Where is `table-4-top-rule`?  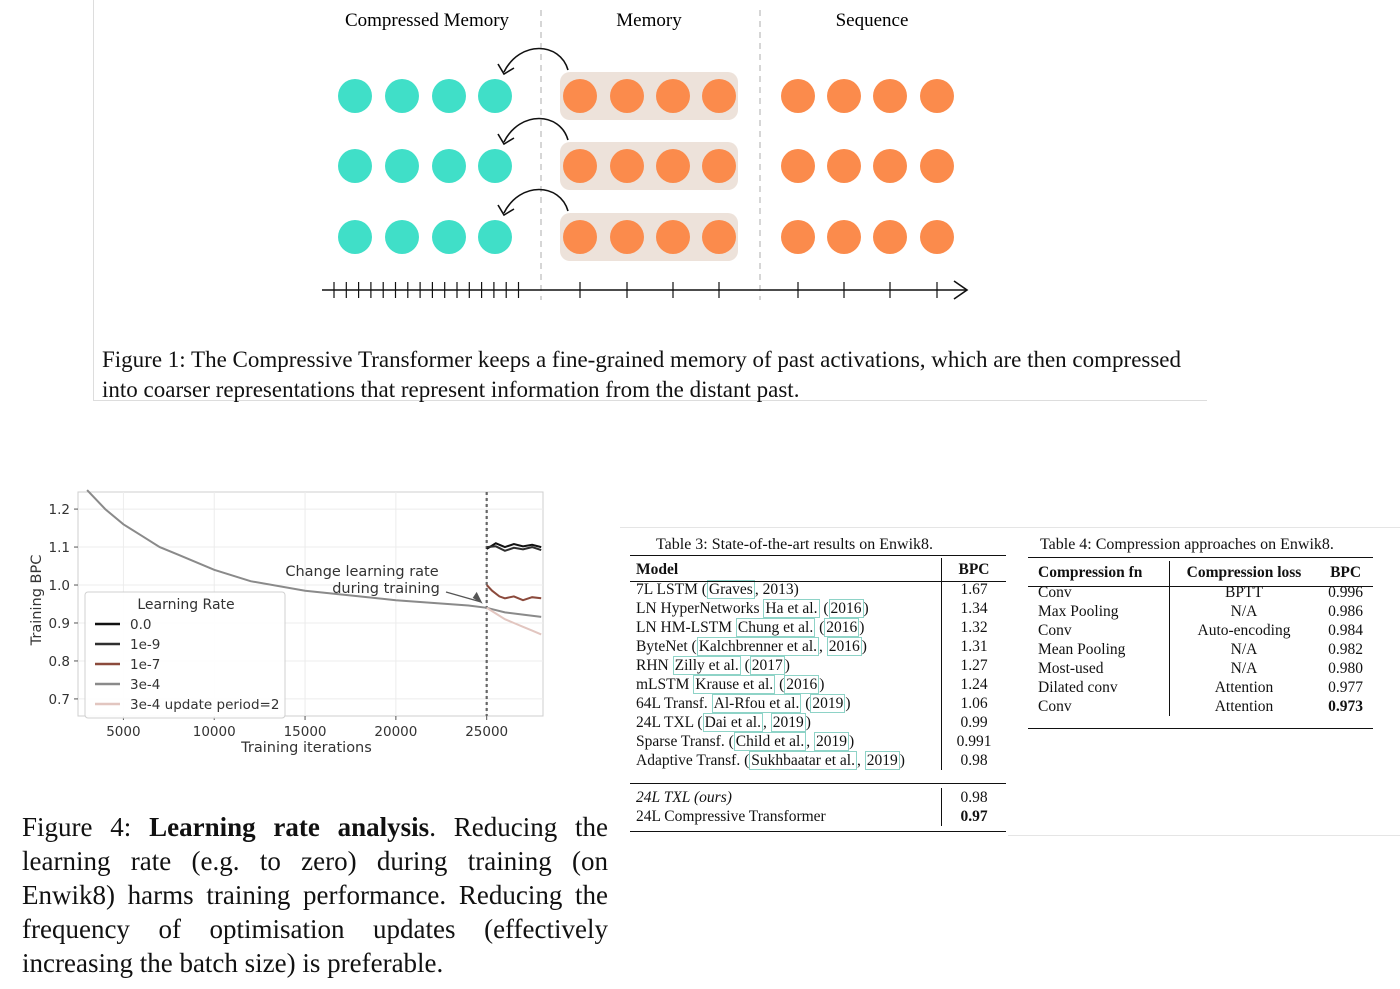 table-4-top-rule is located at coordinates (1200, 557).